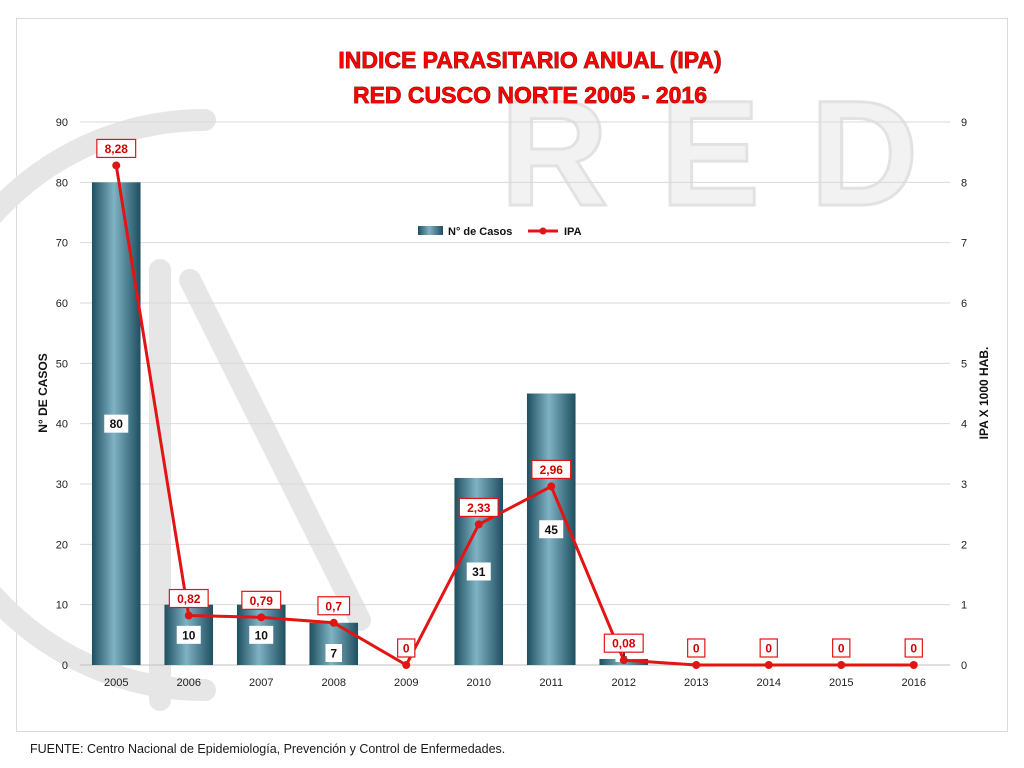 Image resolution: width=1024 pixels, height=768 pixels. I want to click on watermark-letter-3: D, so click(864, 153).